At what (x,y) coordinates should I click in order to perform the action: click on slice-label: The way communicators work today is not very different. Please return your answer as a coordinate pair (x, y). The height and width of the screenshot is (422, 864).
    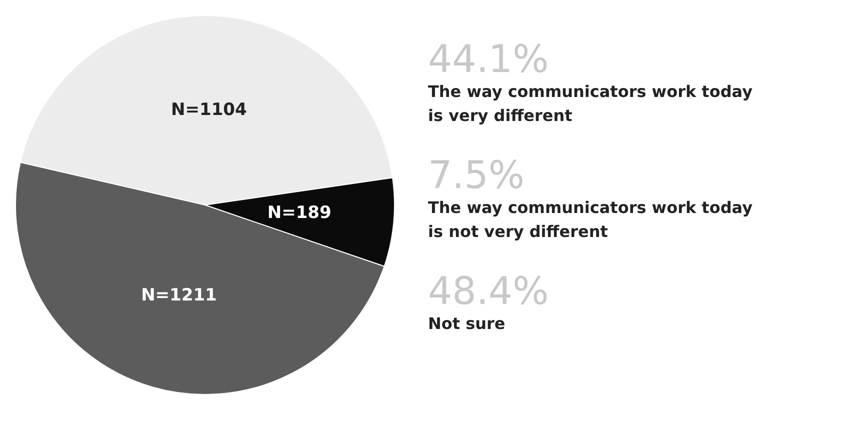
    Looking at the image, I should click on (591, 220).